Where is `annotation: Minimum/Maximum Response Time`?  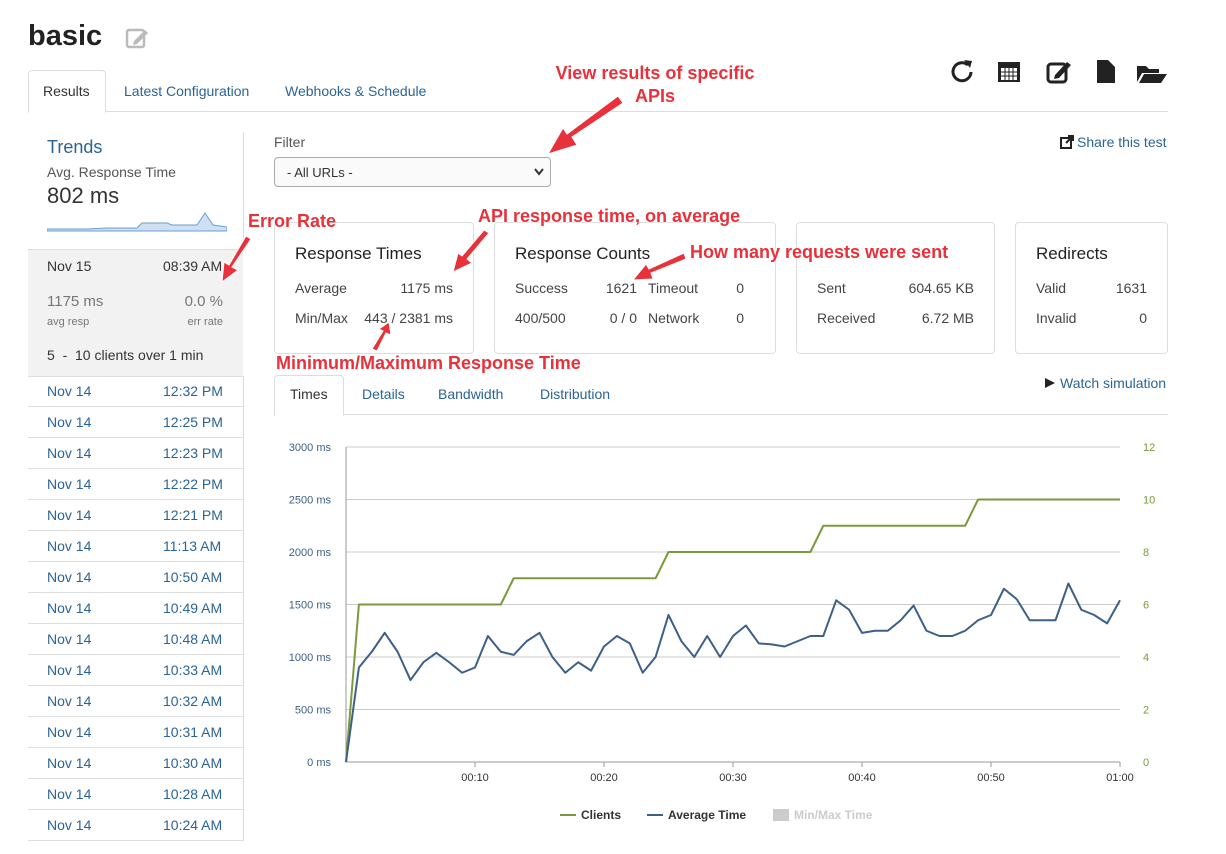
annotation: Minimum/Maximum Response Time is located at coordinates (428, 363).